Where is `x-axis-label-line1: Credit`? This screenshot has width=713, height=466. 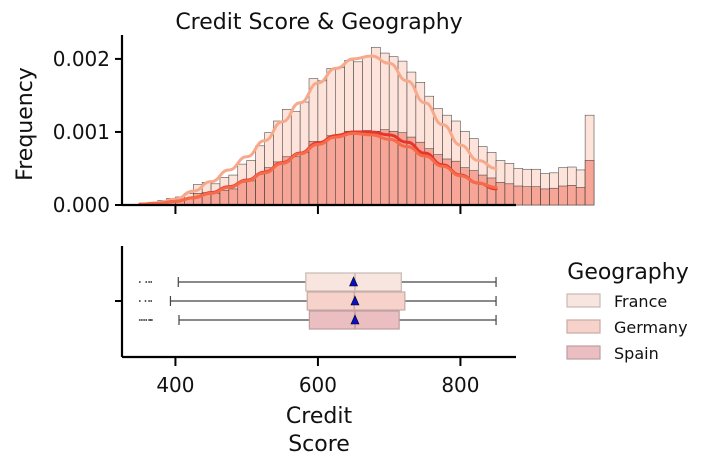 x-axis-label-line1: Credit is located at coordinates (319, 416).